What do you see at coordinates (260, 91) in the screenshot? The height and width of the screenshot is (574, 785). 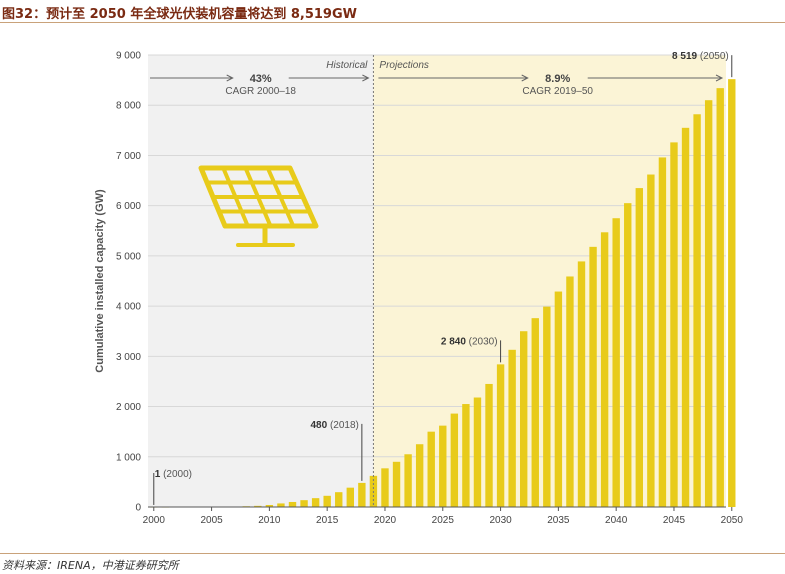 I see `historical-cagr-label: CAGR 2000–18` at bounding box center [260, 91].